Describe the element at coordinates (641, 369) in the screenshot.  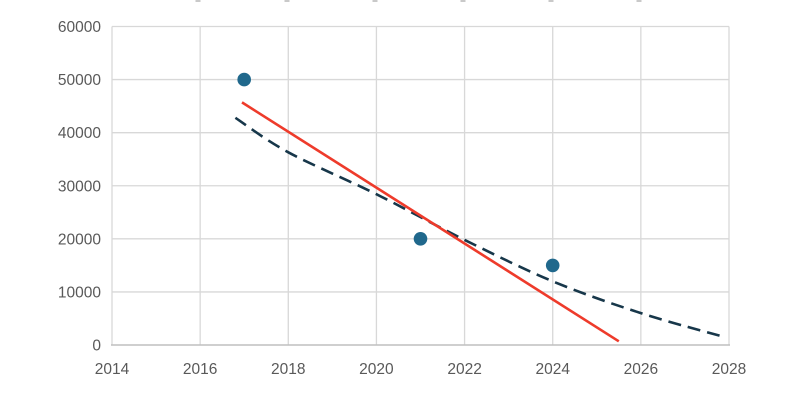
I see `x-axis-tick-label: 2026` at that location.